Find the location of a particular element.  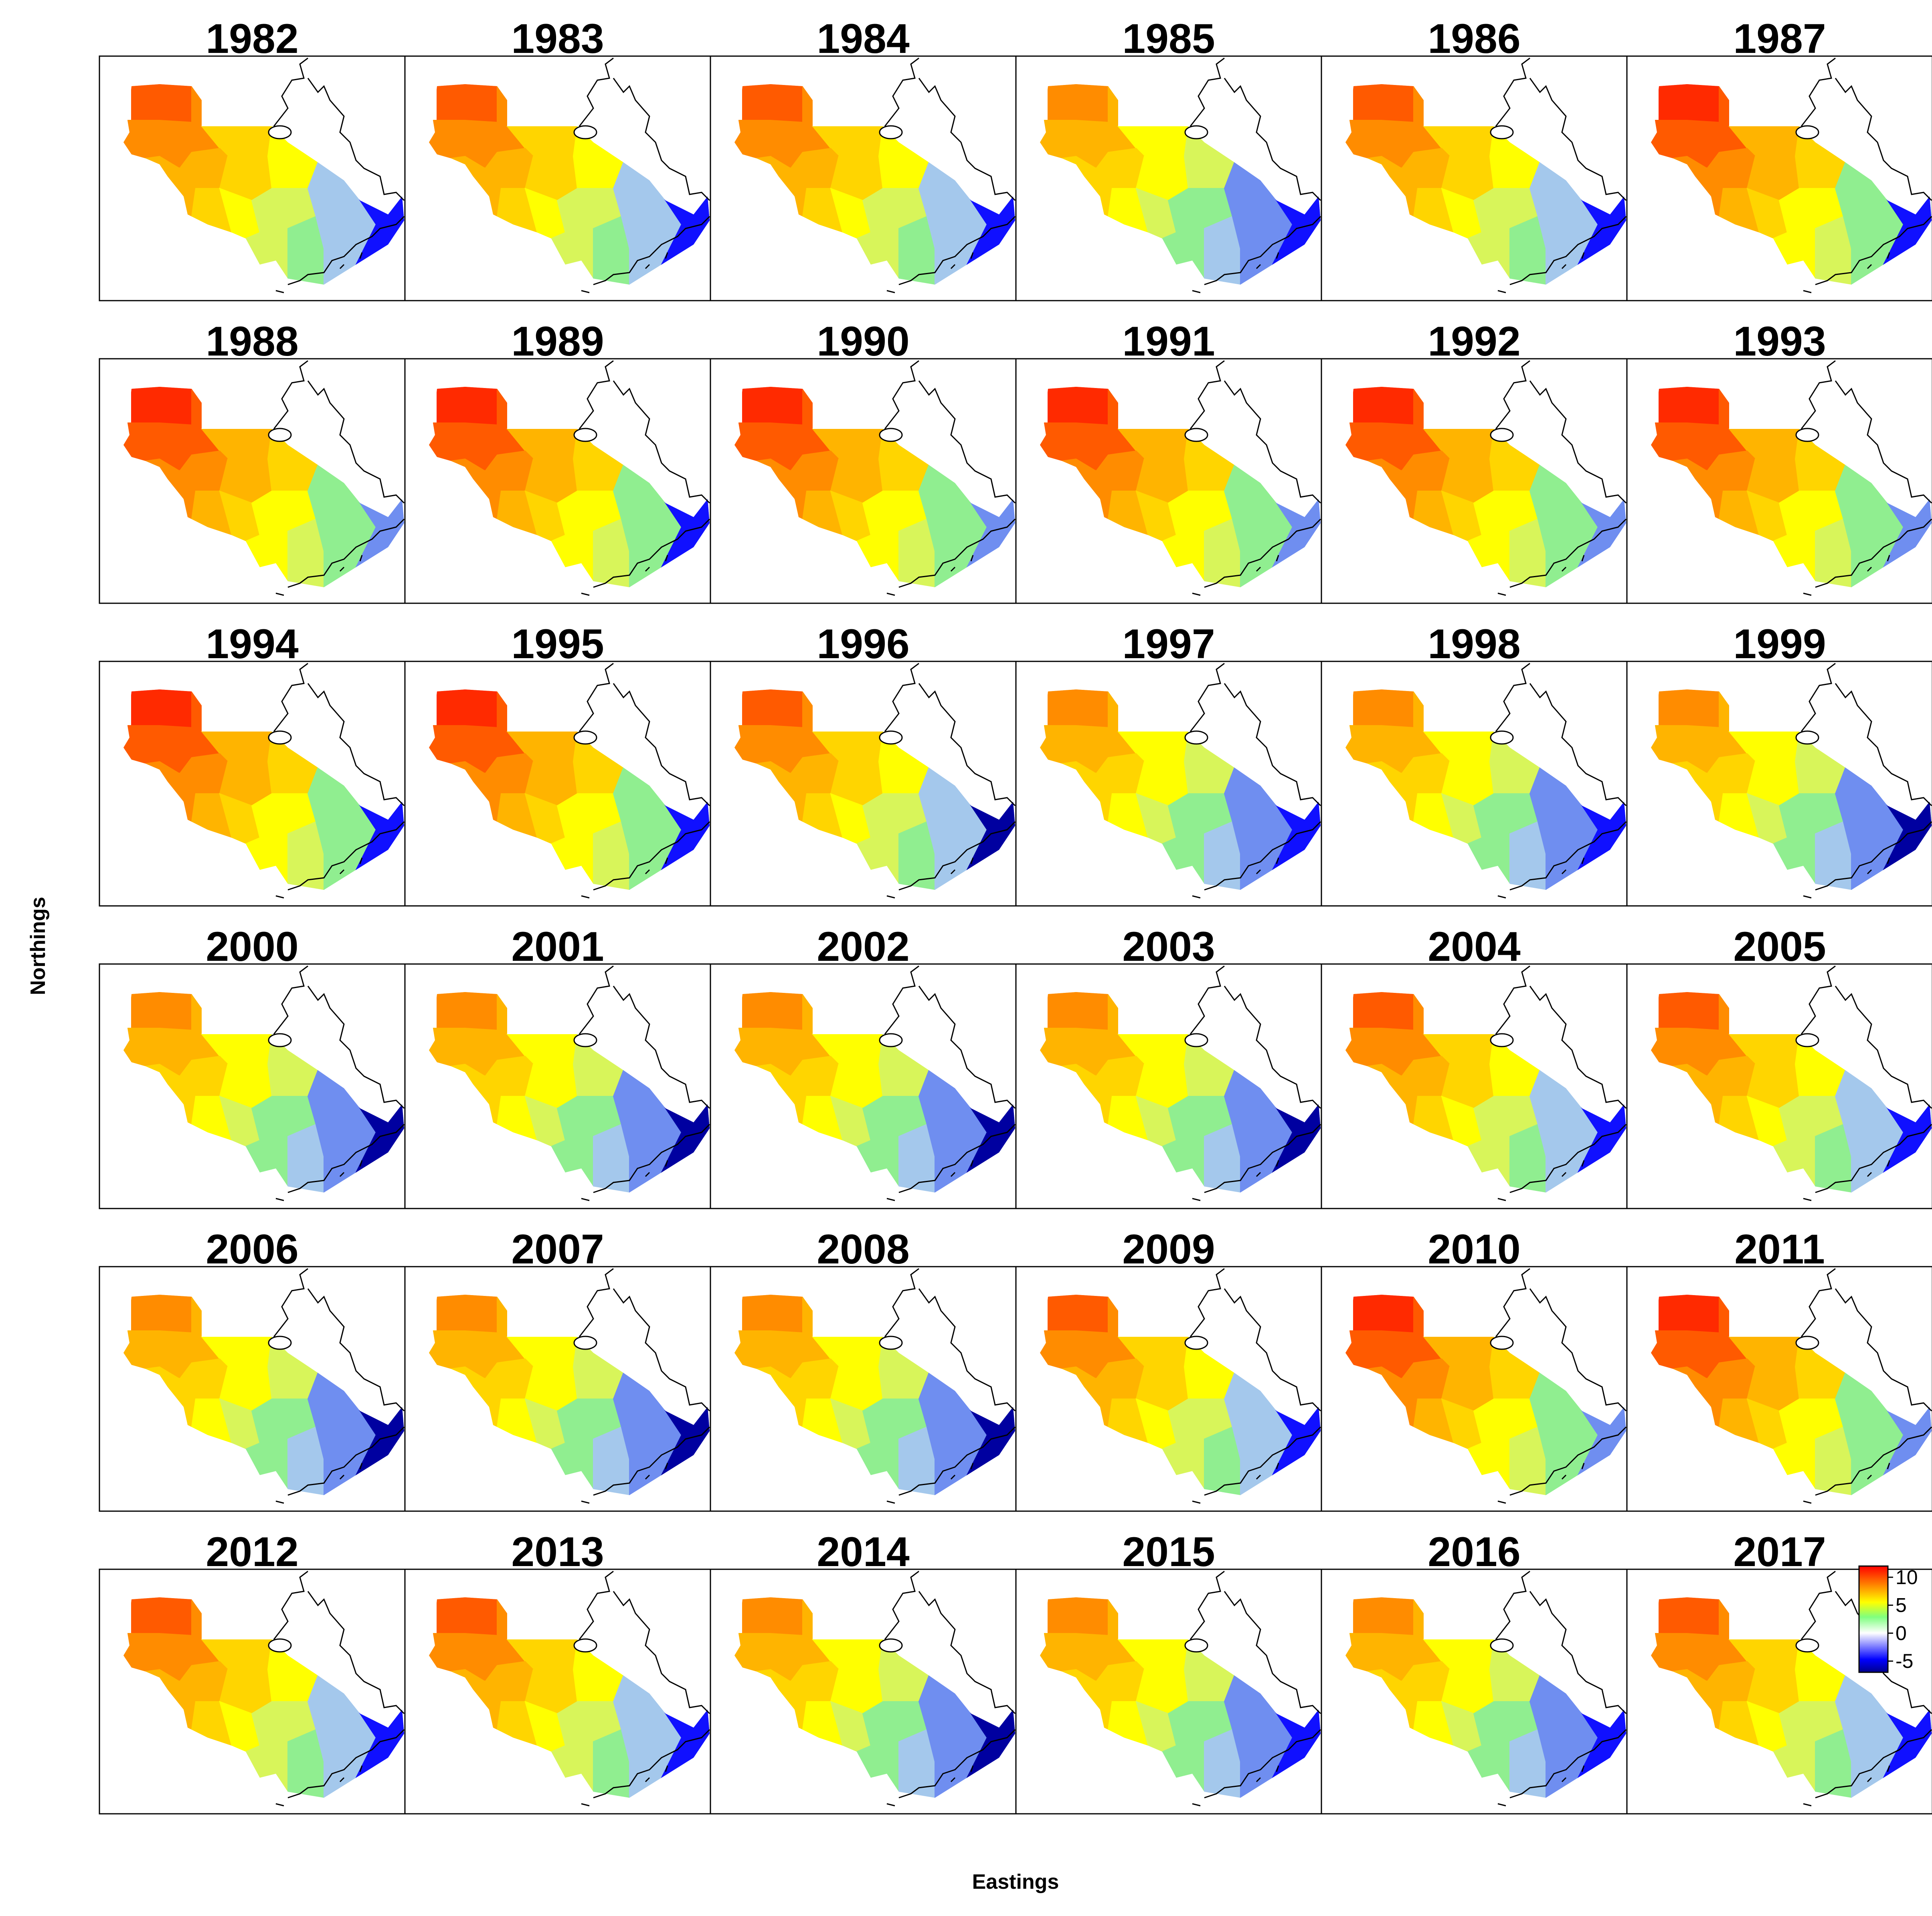

legend-tick-label: 0 is located at coordinates (1901, 1633).